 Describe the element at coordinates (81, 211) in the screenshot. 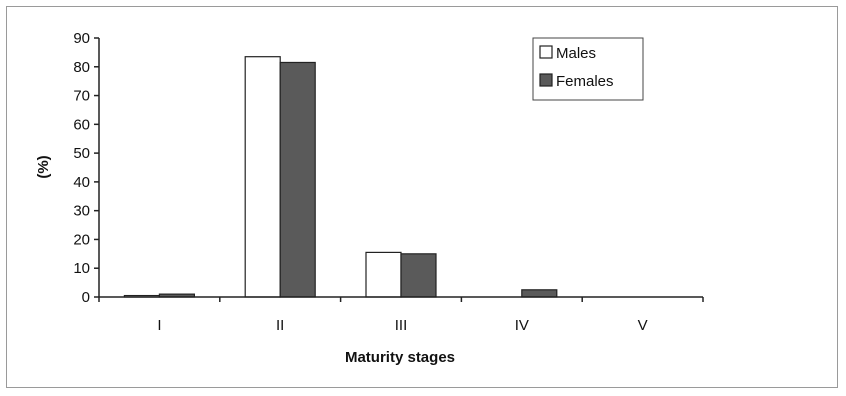

I see `y-tick-label-30: 30` at that location.